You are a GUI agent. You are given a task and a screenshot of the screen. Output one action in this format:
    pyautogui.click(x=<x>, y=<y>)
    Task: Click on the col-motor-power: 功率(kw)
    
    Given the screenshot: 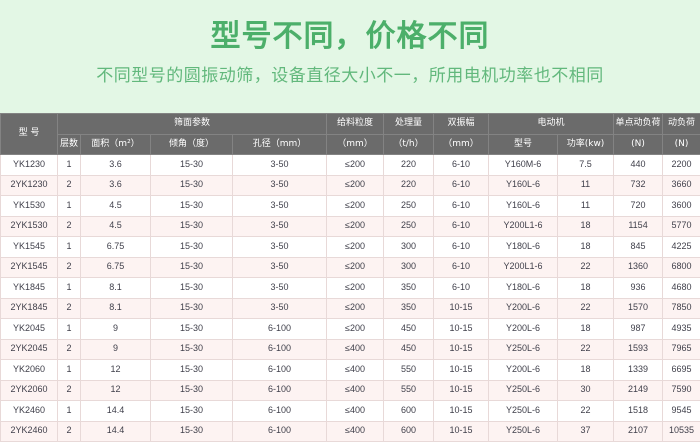 What is the action you would take?
    pyautogui.click(x=586, y=145)
    